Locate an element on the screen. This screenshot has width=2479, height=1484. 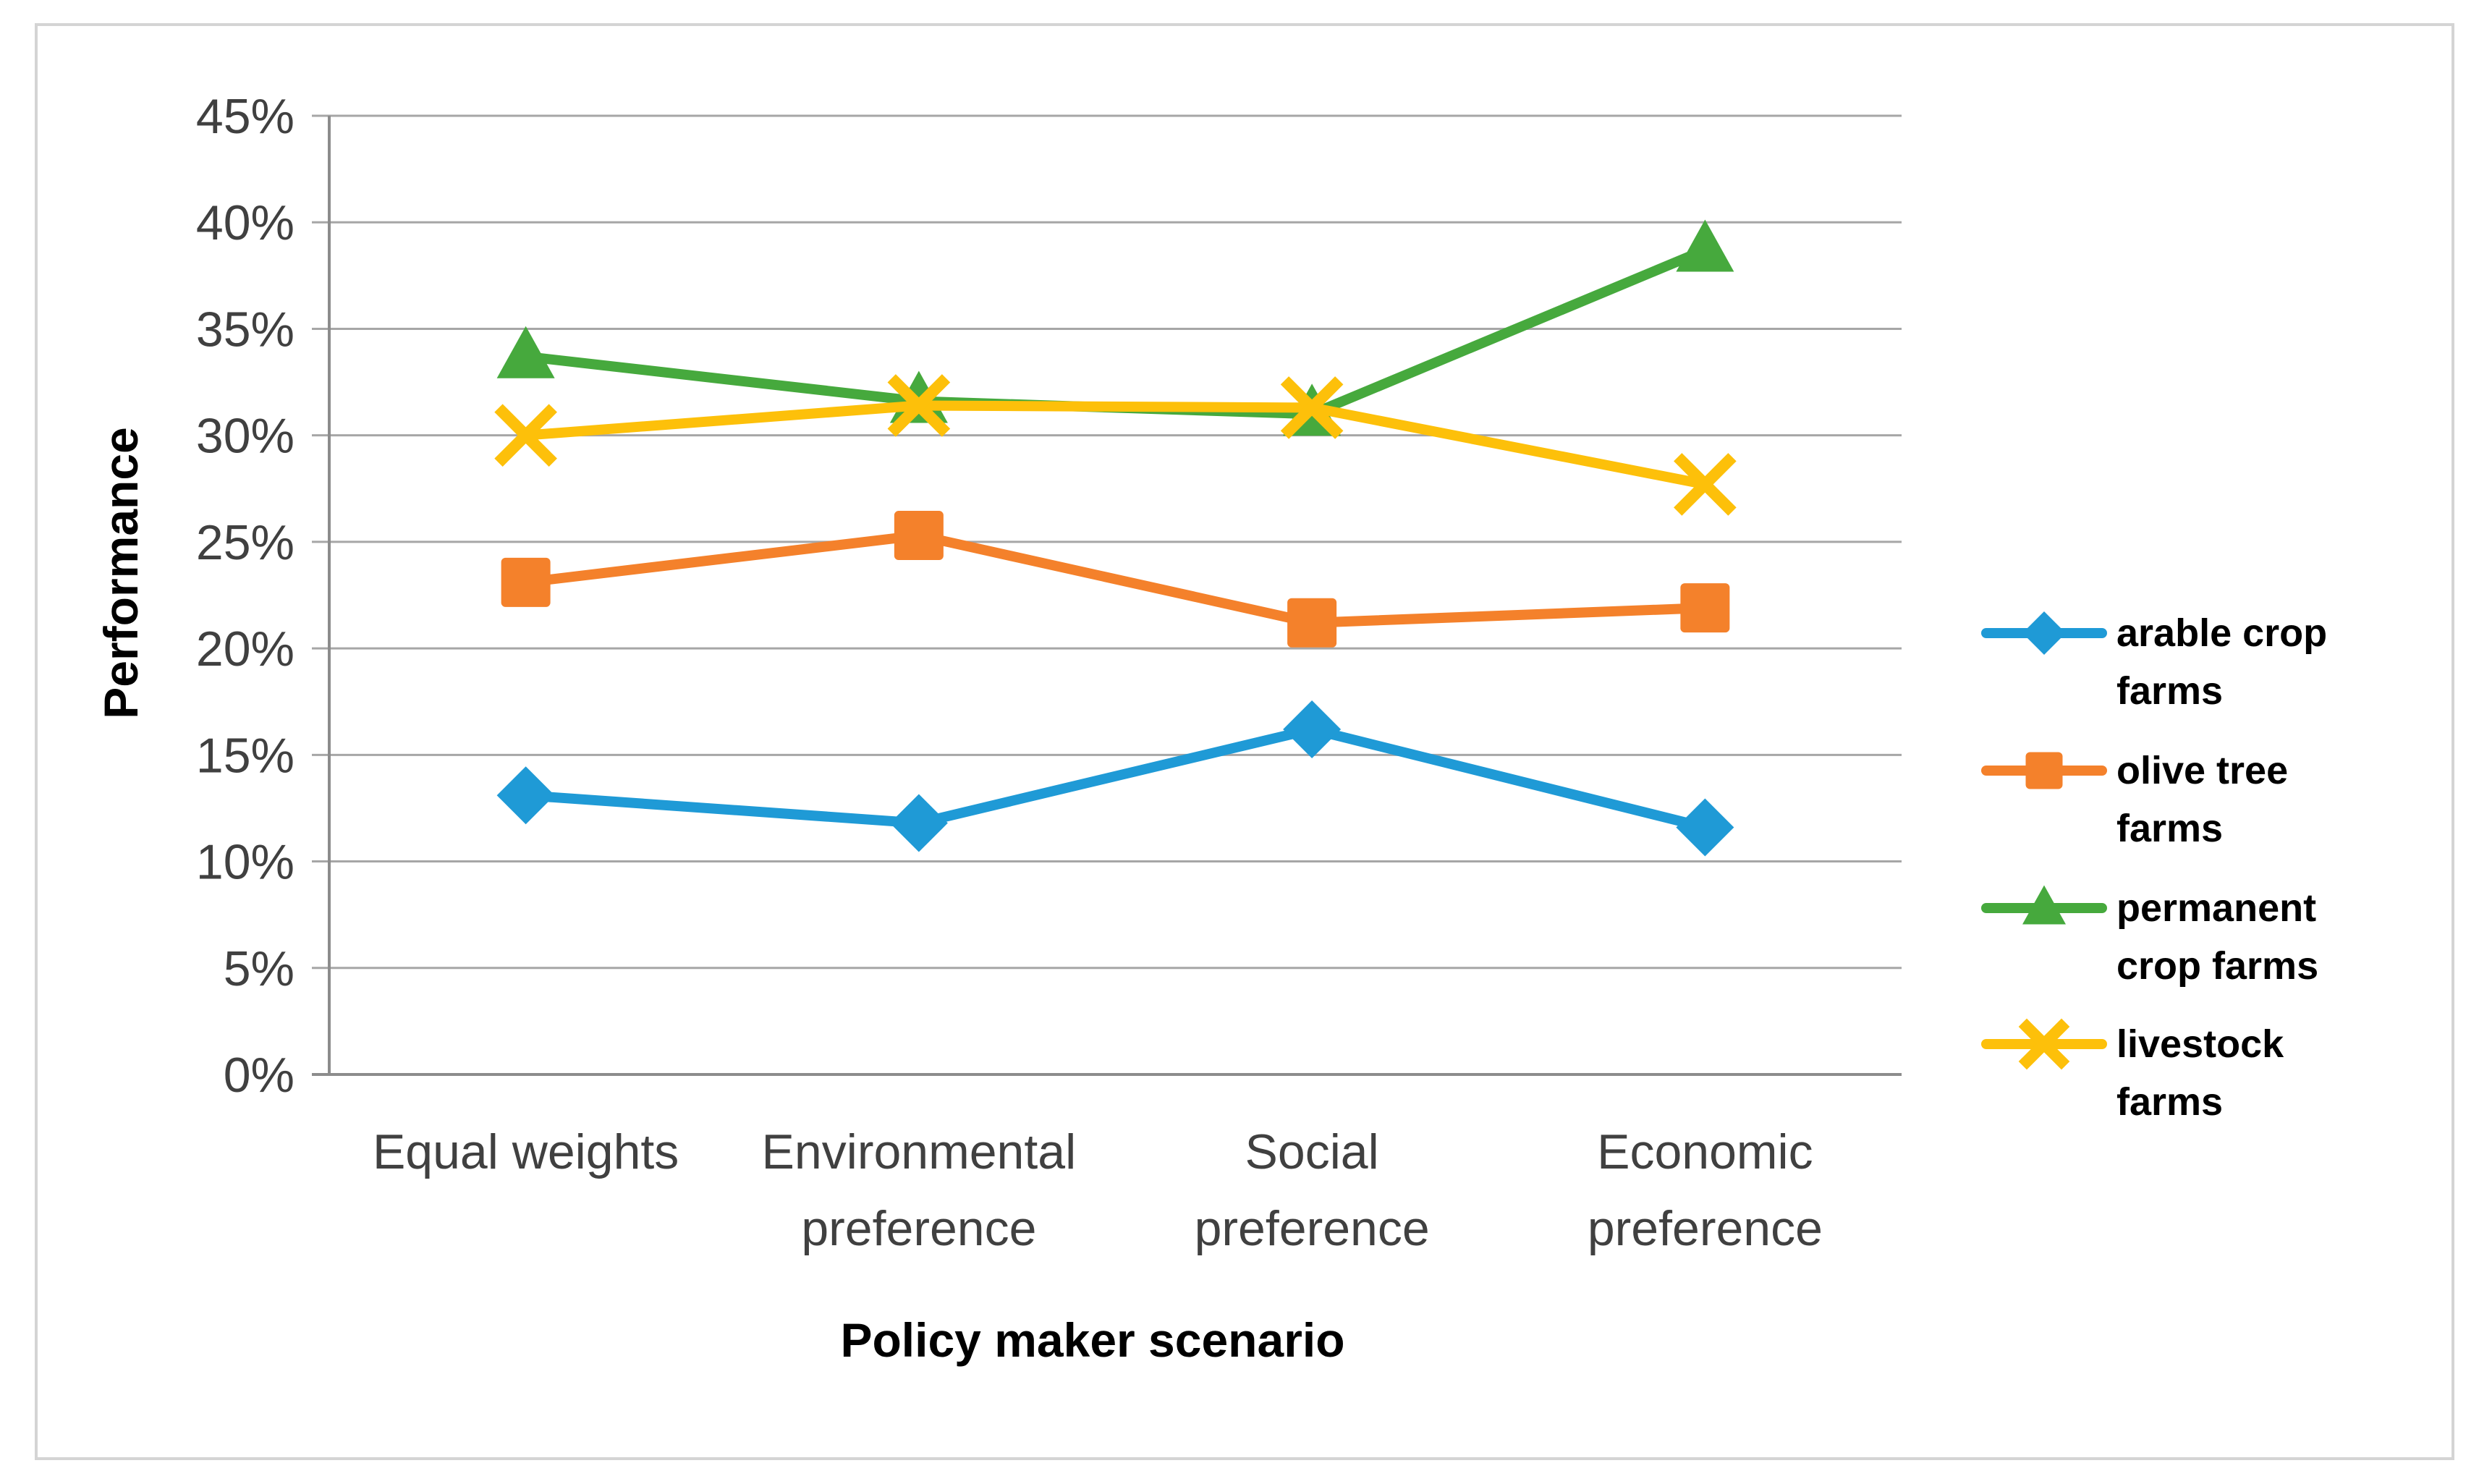
series-olive-tree-farms is located at coordinates (1115, 579).